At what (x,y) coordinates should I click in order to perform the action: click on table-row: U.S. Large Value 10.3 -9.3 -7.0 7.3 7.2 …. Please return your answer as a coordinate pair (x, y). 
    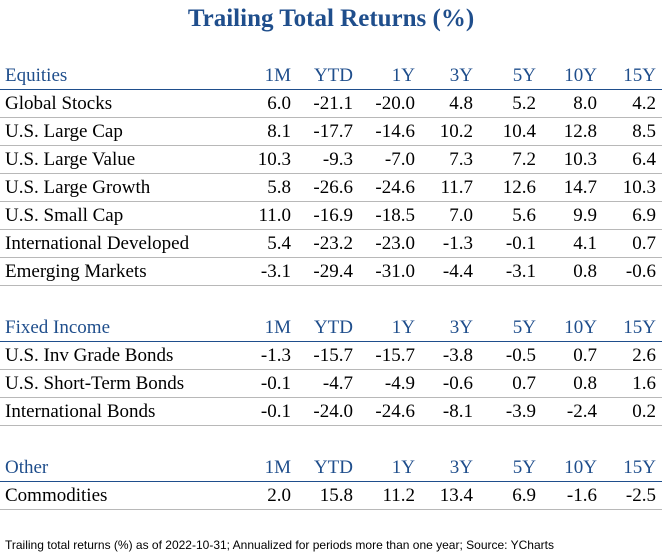
    Looking at the image, I should click on (331, 160).